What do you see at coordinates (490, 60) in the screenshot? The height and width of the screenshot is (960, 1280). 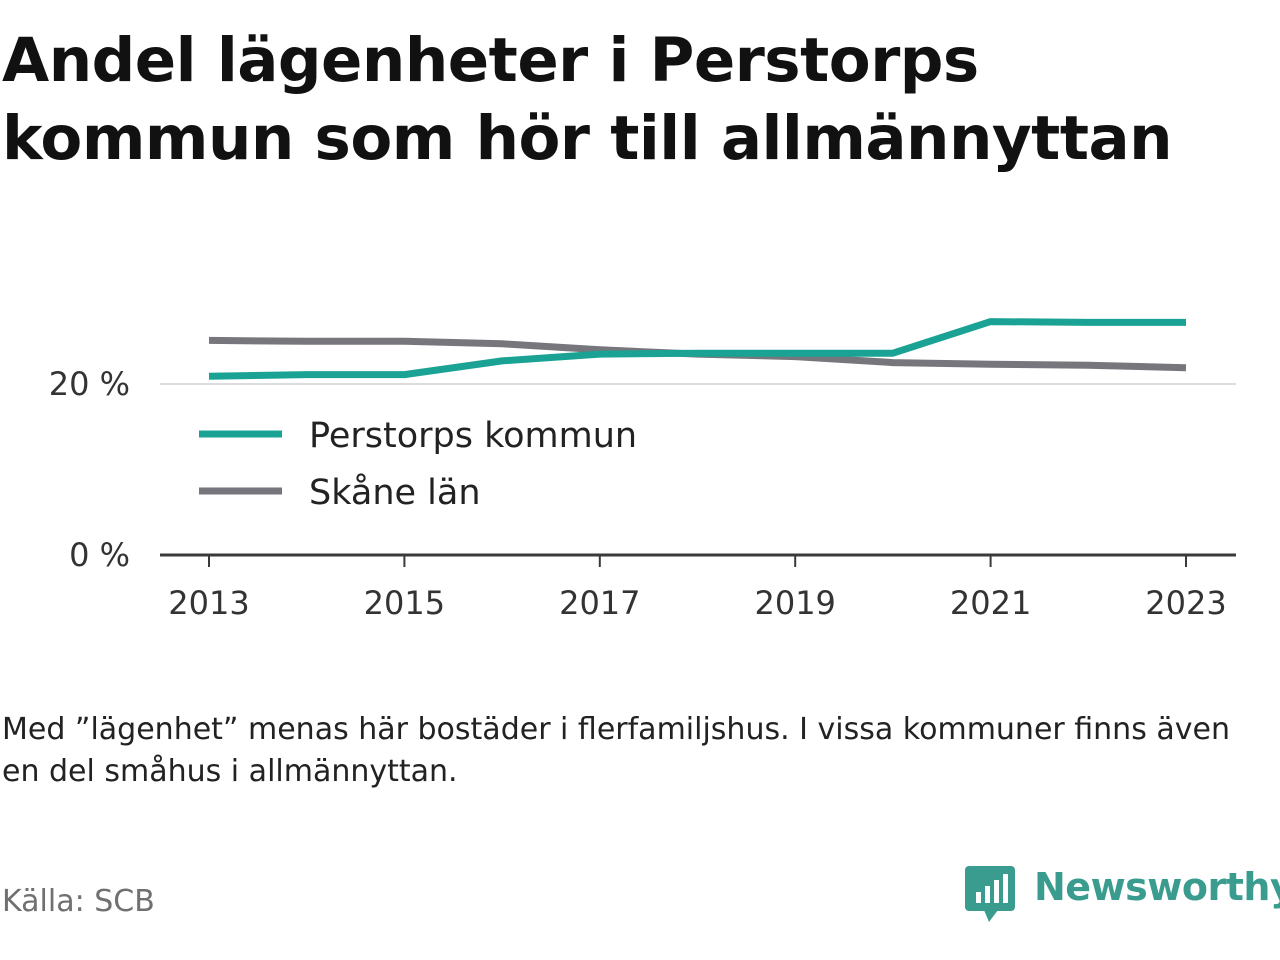 I see `chart-title-line-1: Andel lägenheter i Perstorps` at bounding box center [490, 60].